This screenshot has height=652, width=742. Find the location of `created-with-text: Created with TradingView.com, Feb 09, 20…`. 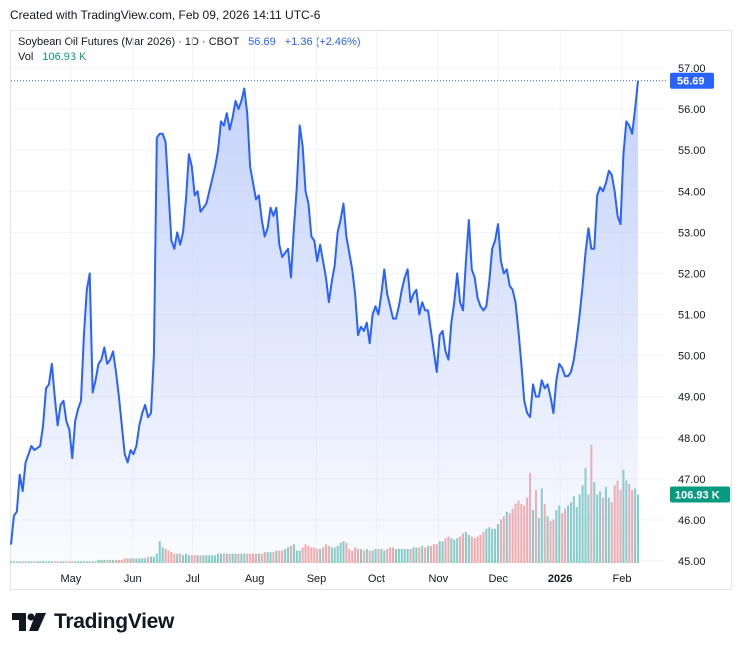

created-with-text: Created with TradingView.com, Feb 09, 20… is located at coordinates (165, 15).